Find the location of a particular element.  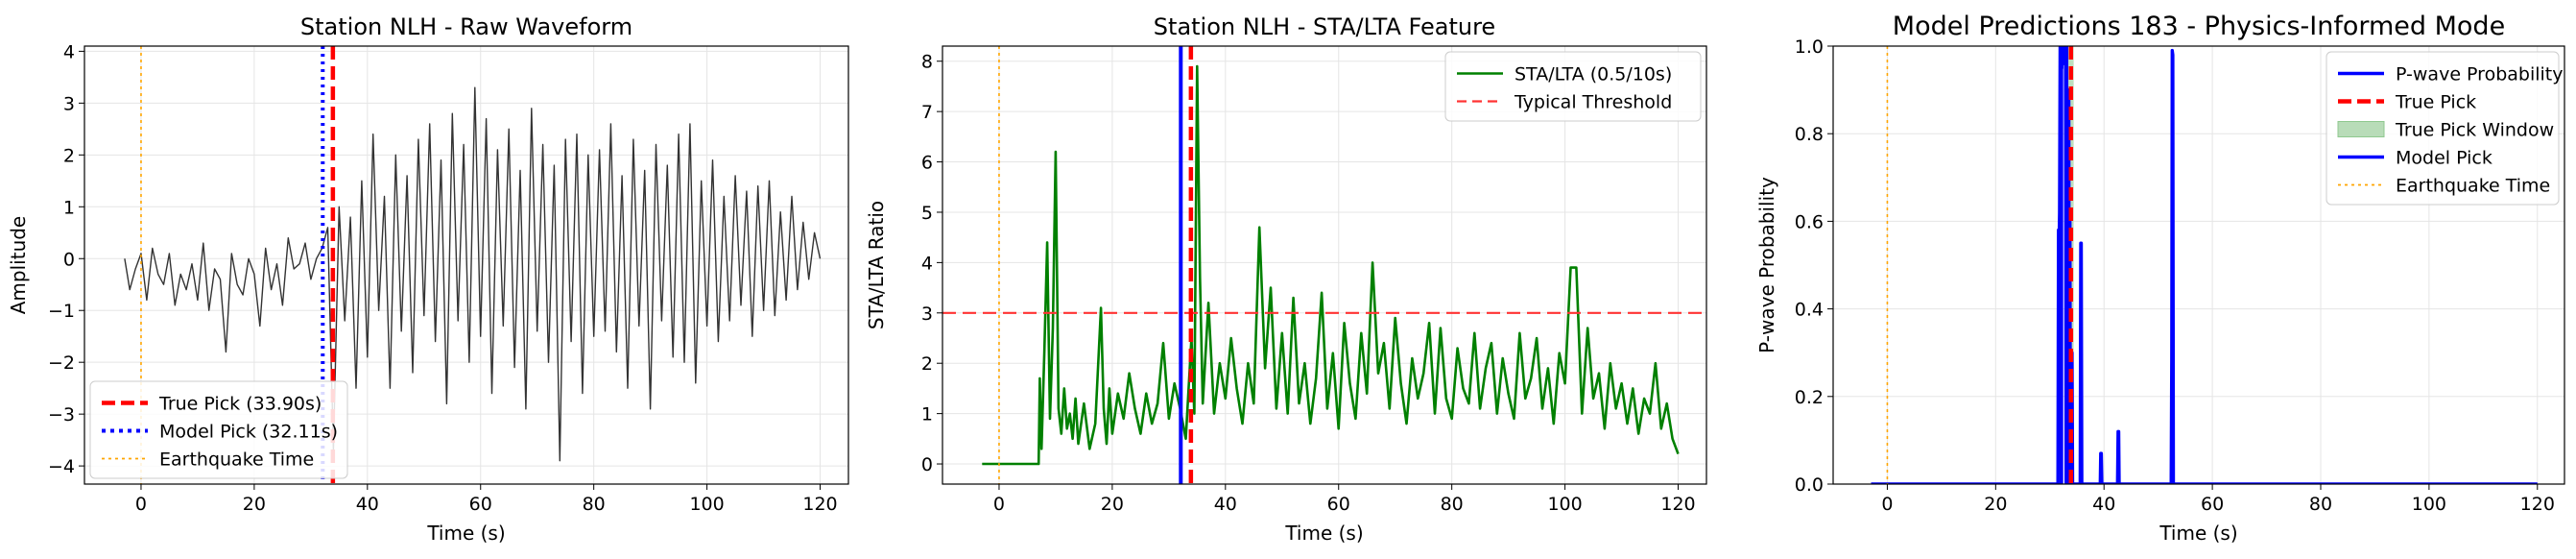

predictions-x-tick-label: 0 is located at coordinates (1887, 504).